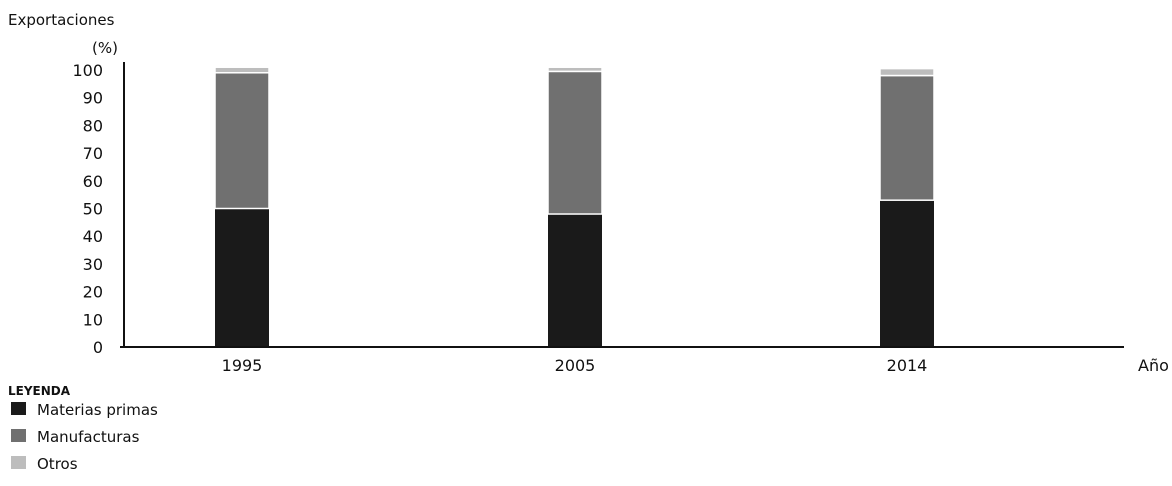 The height and width of the screenshot is (486, 1172). What do you see at coordinates (242, 70) in the screenshot?
I see `bar-1995-otros` at bounding box center [242, 70].